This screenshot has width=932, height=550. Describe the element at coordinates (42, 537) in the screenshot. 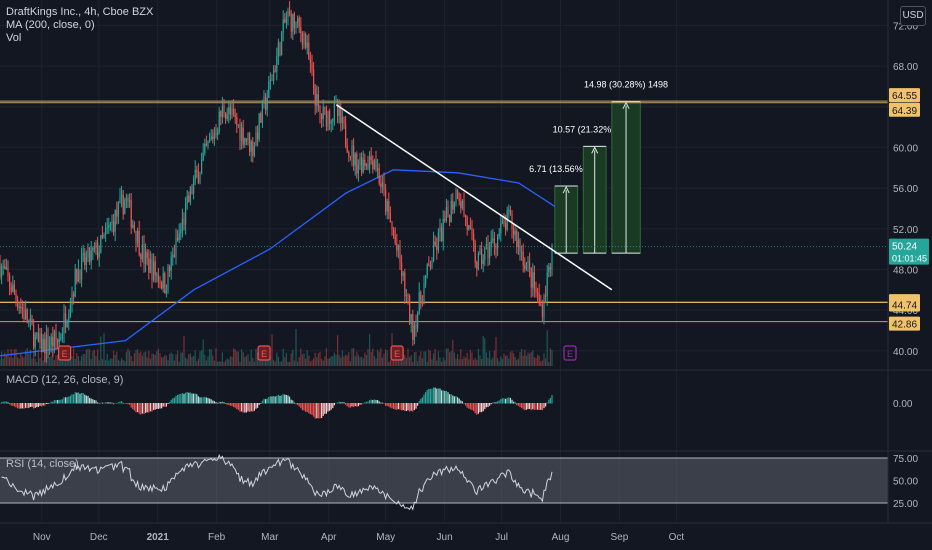

I see `time-tick-label: Nov` at that location.